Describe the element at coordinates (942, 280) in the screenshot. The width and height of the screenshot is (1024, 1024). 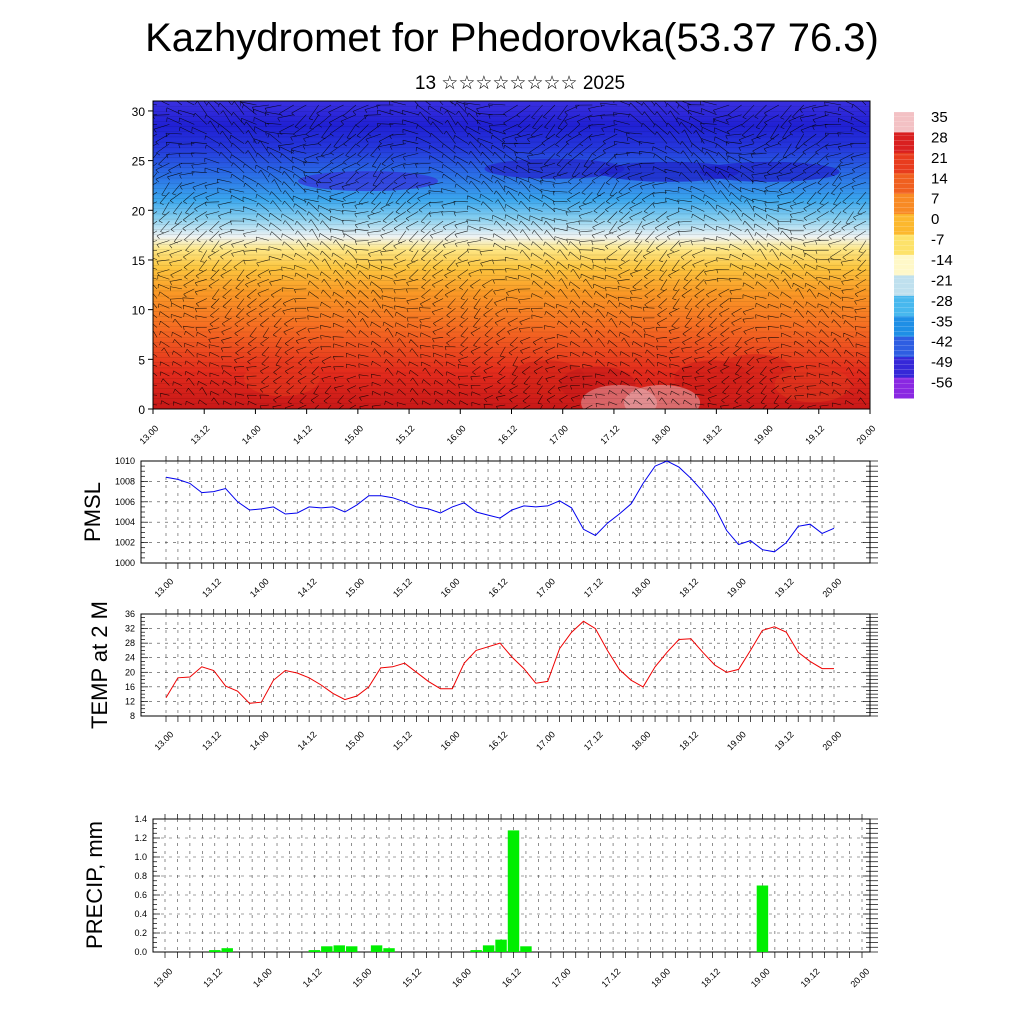
I see `colorbar-label: -21` at that location.